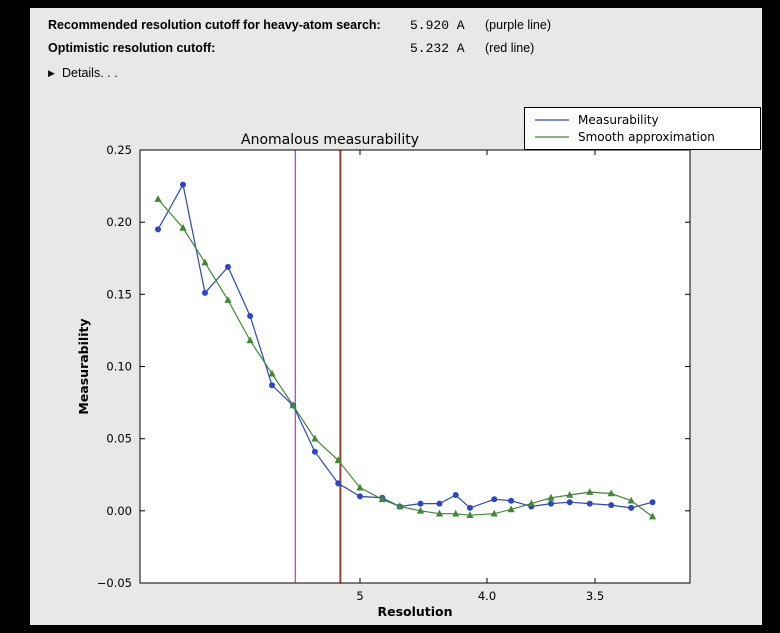 This screenshot has height=633, width=780. What do you see at coordinates (119, 439) in the screenshot?
I see `y-tick-label: 0.05` at bounding box center [119, 439].